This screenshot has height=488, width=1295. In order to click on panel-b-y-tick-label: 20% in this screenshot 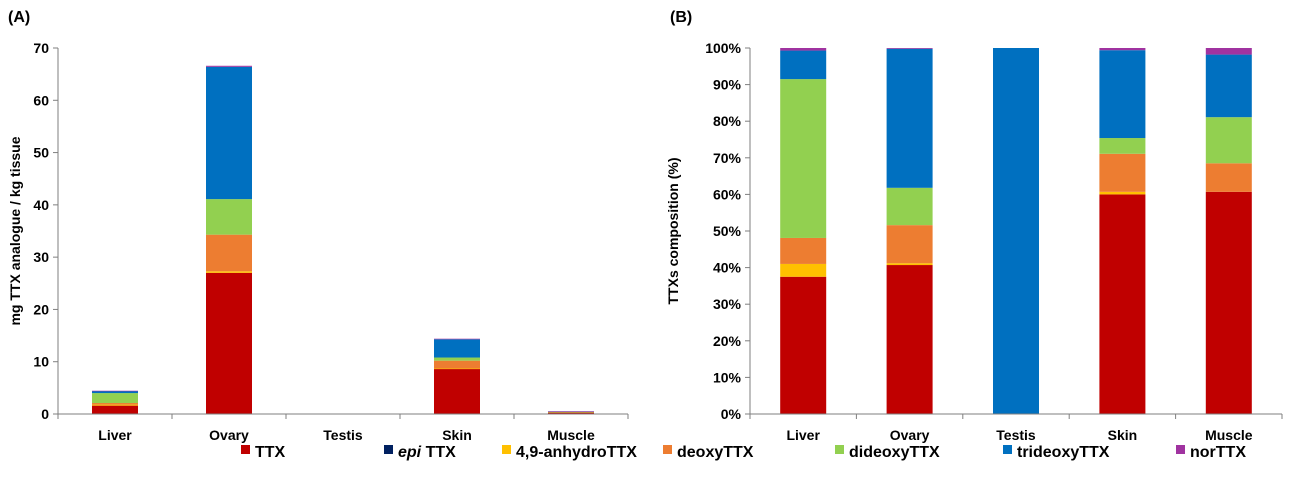, I will do `click(727, 341)`.